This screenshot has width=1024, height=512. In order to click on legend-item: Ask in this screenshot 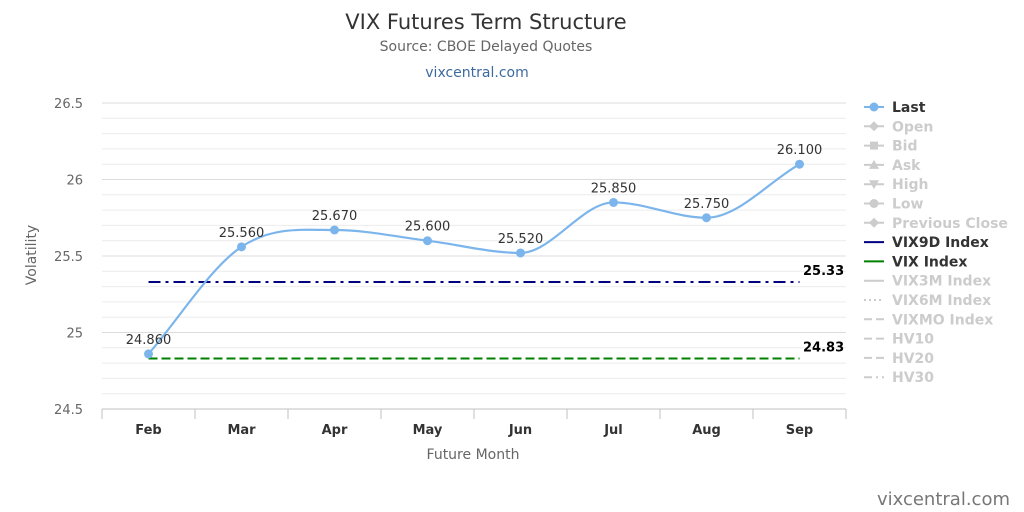, I will do `click(892, 166)`.